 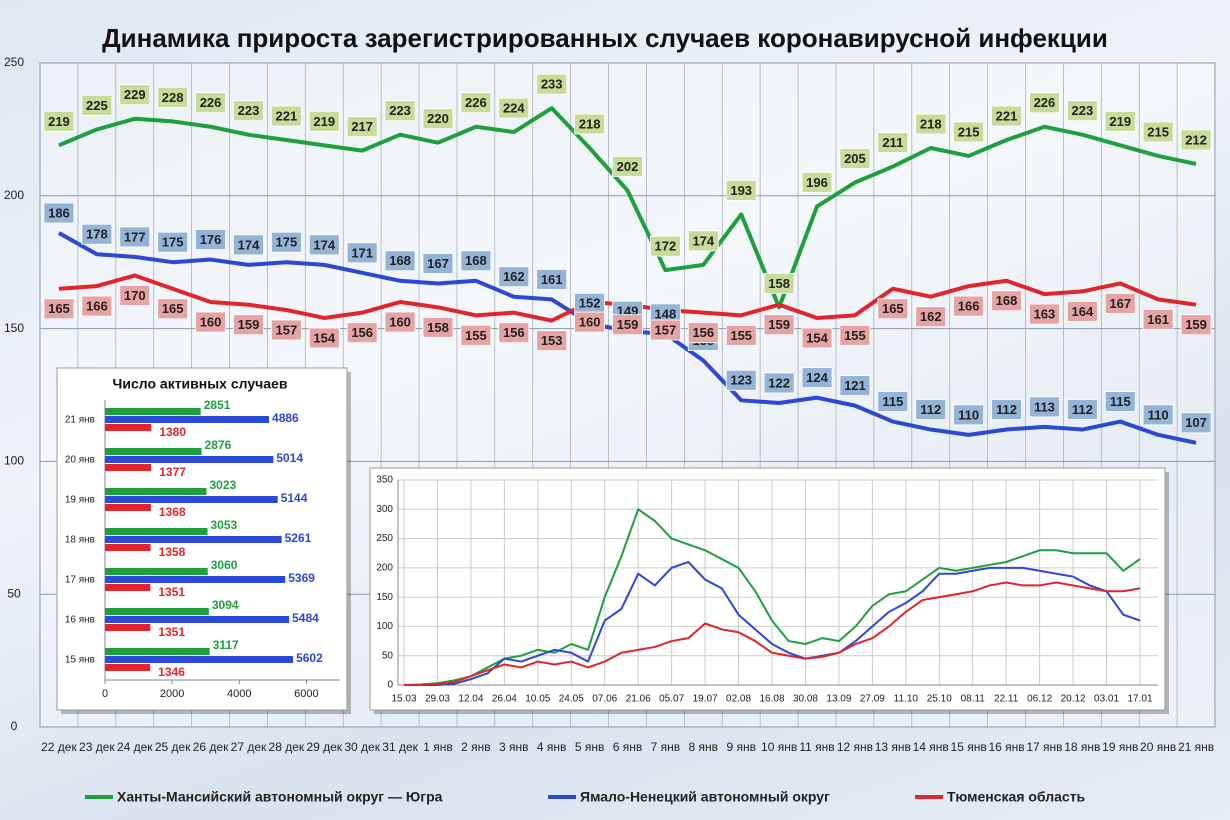 What do you see at coordinates (1006, 747) in the screenshot?
I see `x-tick-label: 16 янв` at bounding box center [1006, 747].